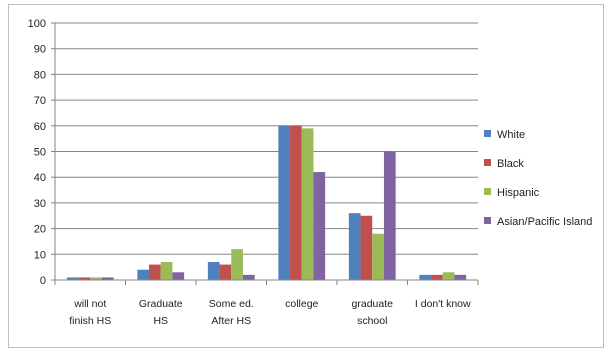 The height and width of the screenshot is (354, 611). What do you see at coordinates (544, 222) in the screenshot?
I see `legend-label: Asian/Pacific Island` at bounding box center [544, 222].